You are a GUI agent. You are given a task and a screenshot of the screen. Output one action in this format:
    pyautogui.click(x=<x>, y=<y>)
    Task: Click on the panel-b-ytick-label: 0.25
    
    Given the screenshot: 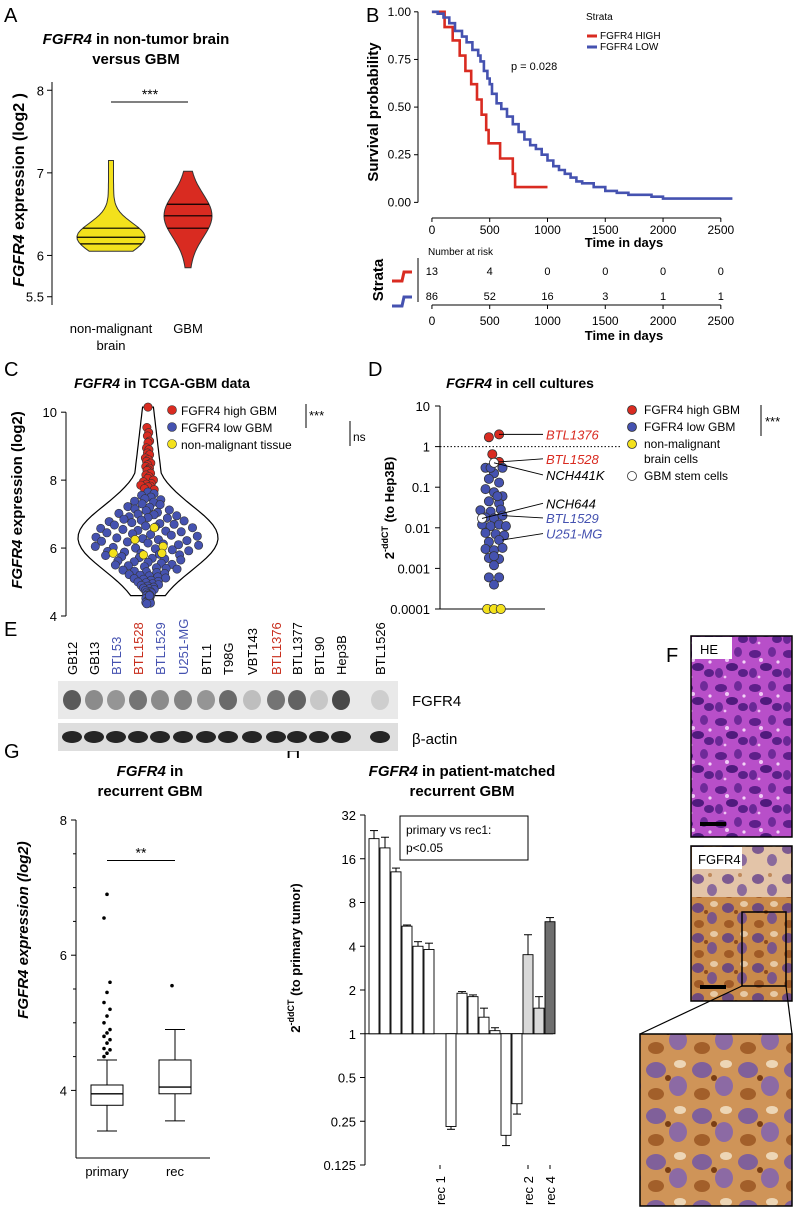 What is the action you would take?
    pyautogui.click(x=400, y=155)
    